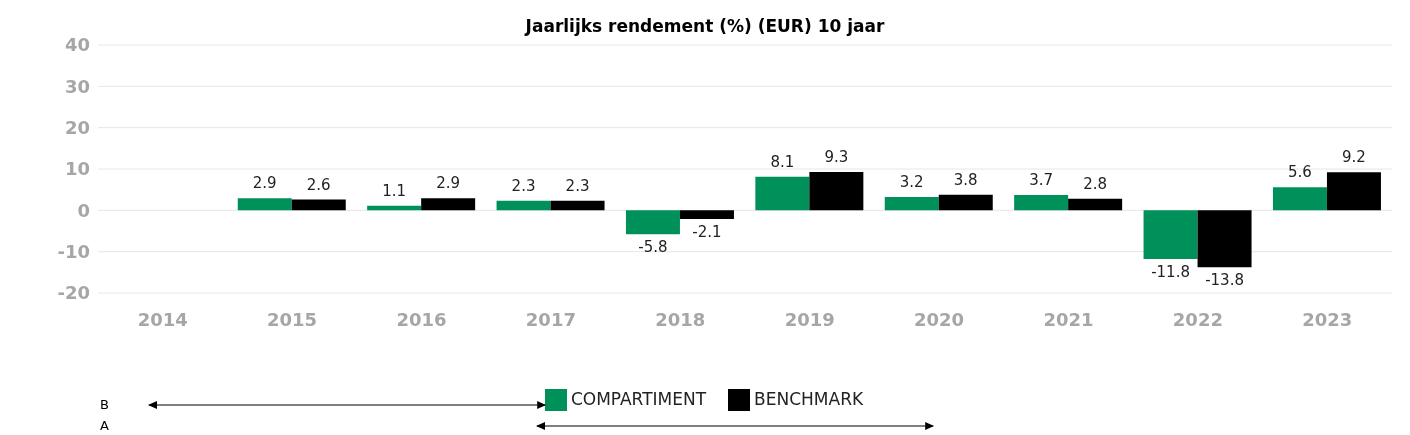 The height and width of the screenshot is (435, 1410). I want to click on data-label: 3.2, so click(911, 182).